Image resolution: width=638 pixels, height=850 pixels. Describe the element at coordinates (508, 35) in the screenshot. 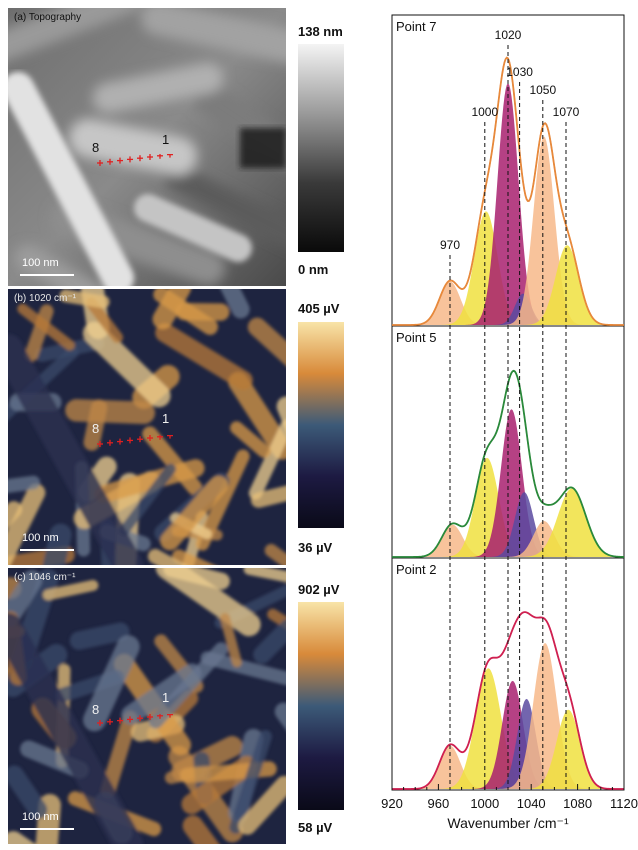

I see `reference-label: 1020` at that location.